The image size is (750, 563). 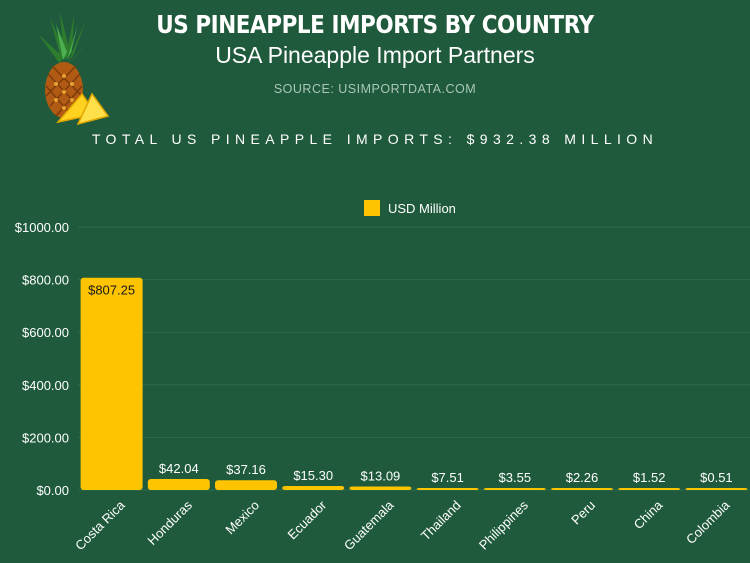 What do you see at coordinates (45, 385) in the screenshot?
I see `y-tick-label: $400.00` at bounding box center [45, 385].